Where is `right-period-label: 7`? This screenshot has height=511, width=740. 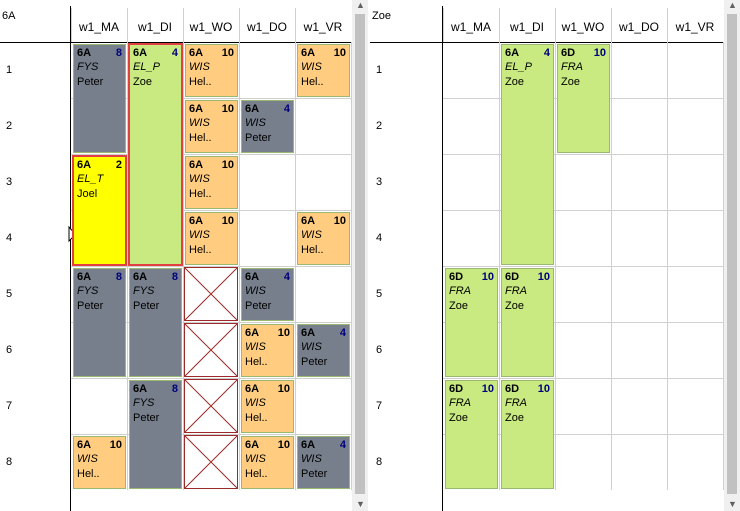
right-period-label: 7 is located at coordinates (379, 406).